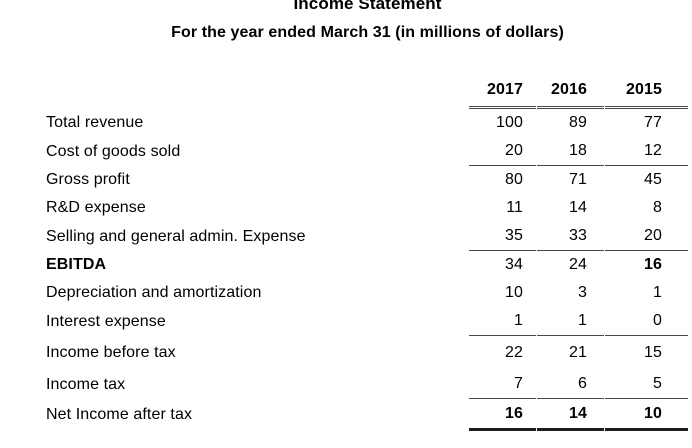 The height and width of the screenshot is (448, 692). I want to click on cell-2015: 12, so click(646, 151).